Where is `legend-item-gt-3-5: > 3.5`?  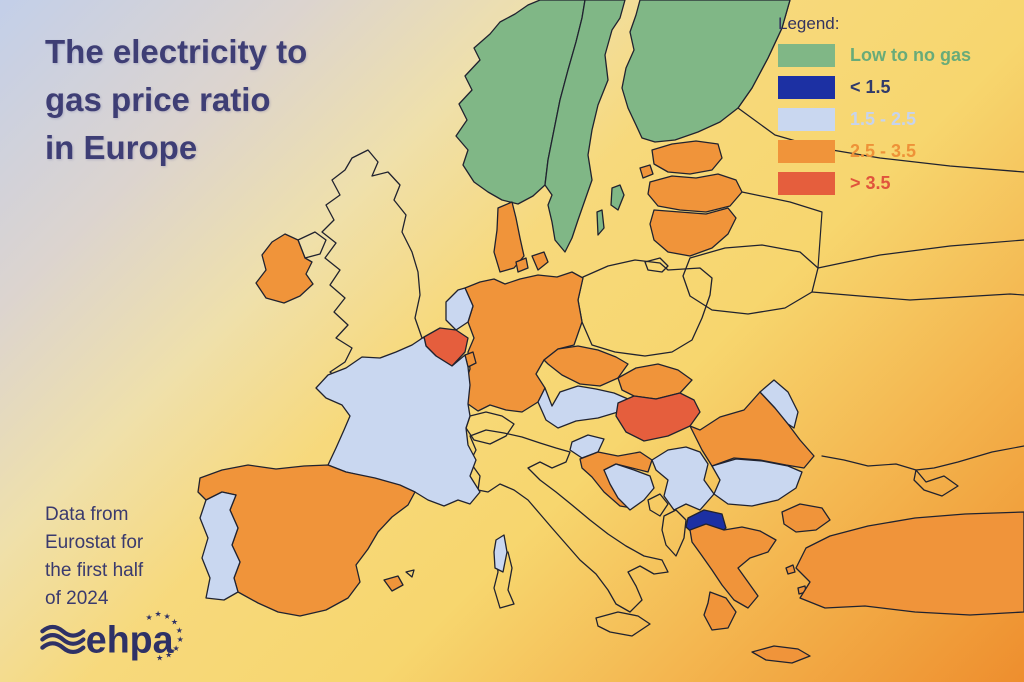 legend-item-gt-3-5: > 3.5 is located at coordinates (874, 183).